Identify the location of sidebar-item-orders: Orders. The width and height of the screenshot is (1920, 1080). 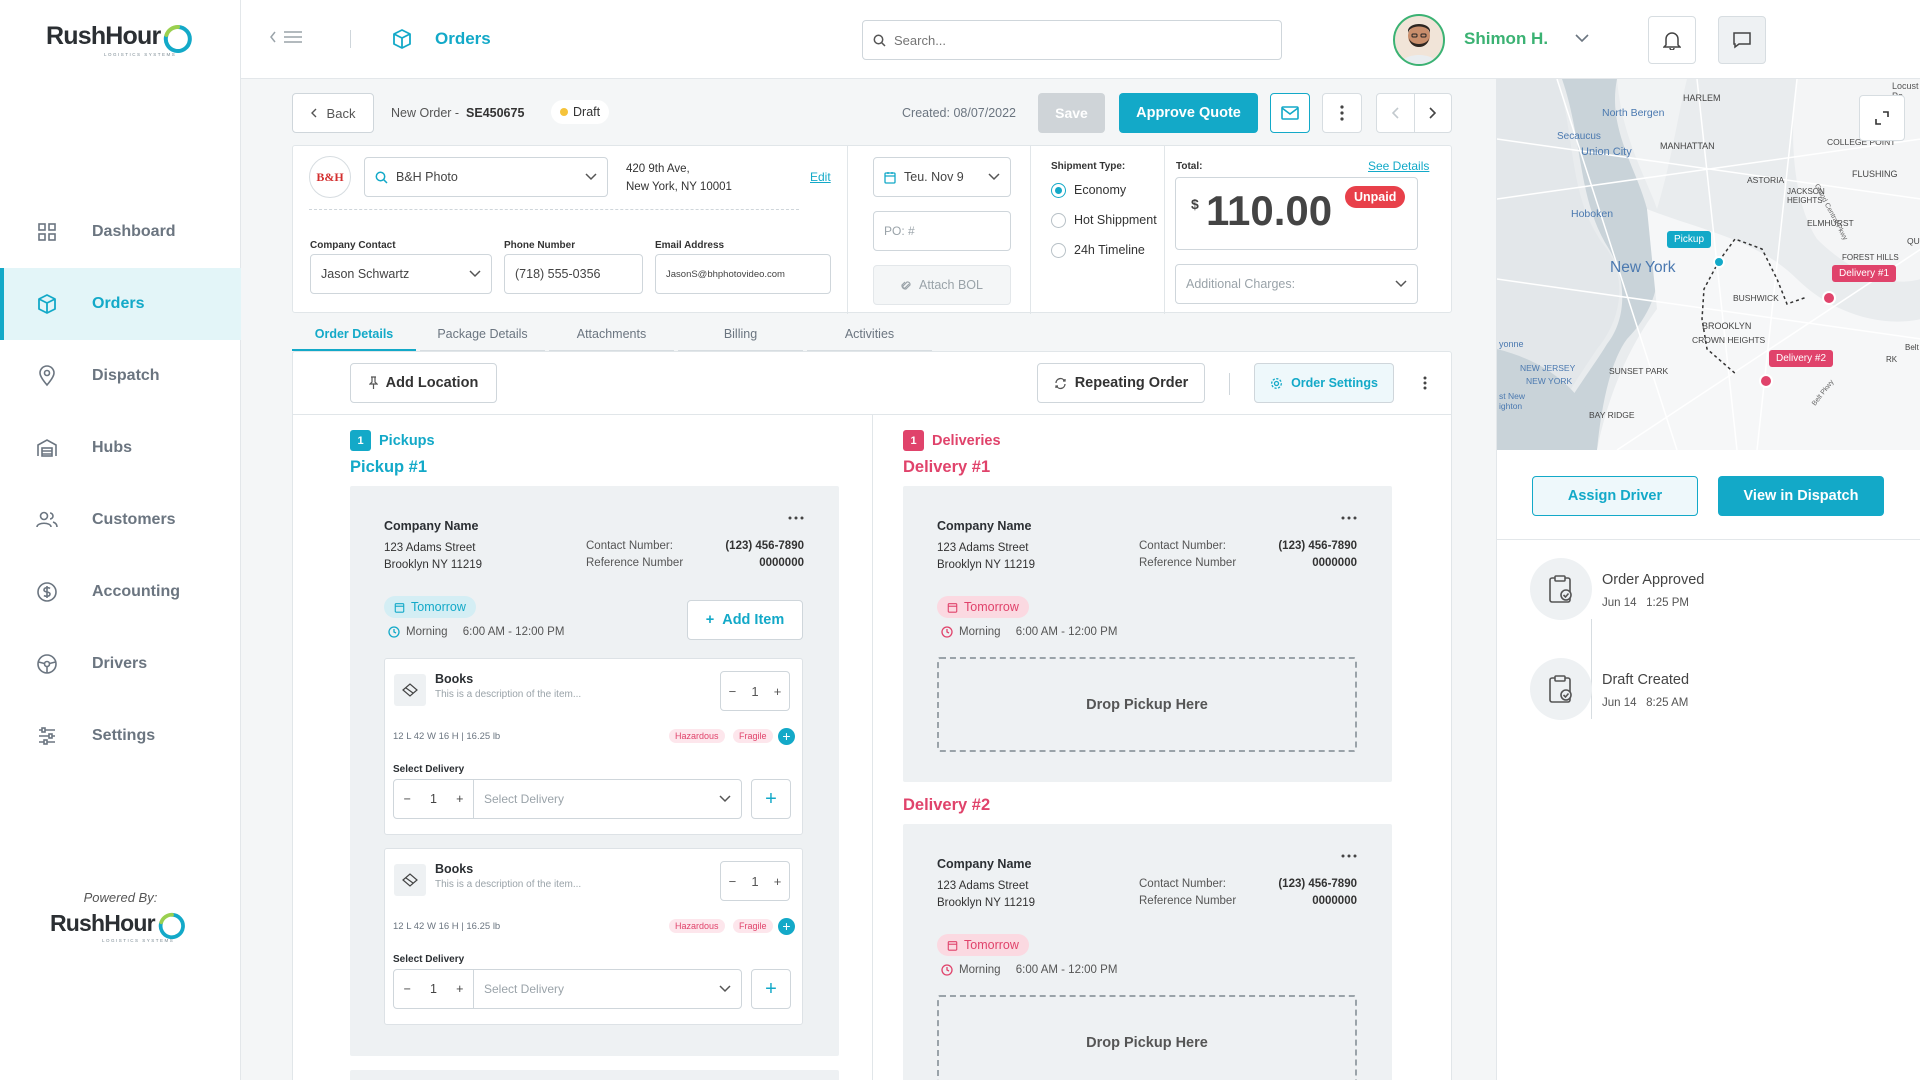
(120, 304).